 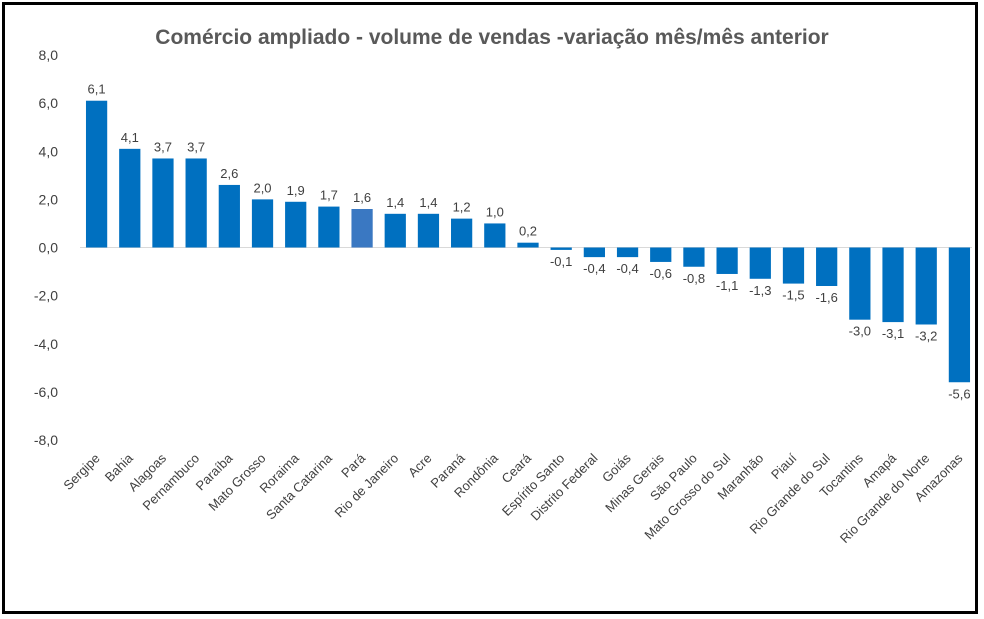 What do you see at coordinates (561, 261) in the screenshot?
I see `data-label: -0,1` at bounding box center [561, 261].